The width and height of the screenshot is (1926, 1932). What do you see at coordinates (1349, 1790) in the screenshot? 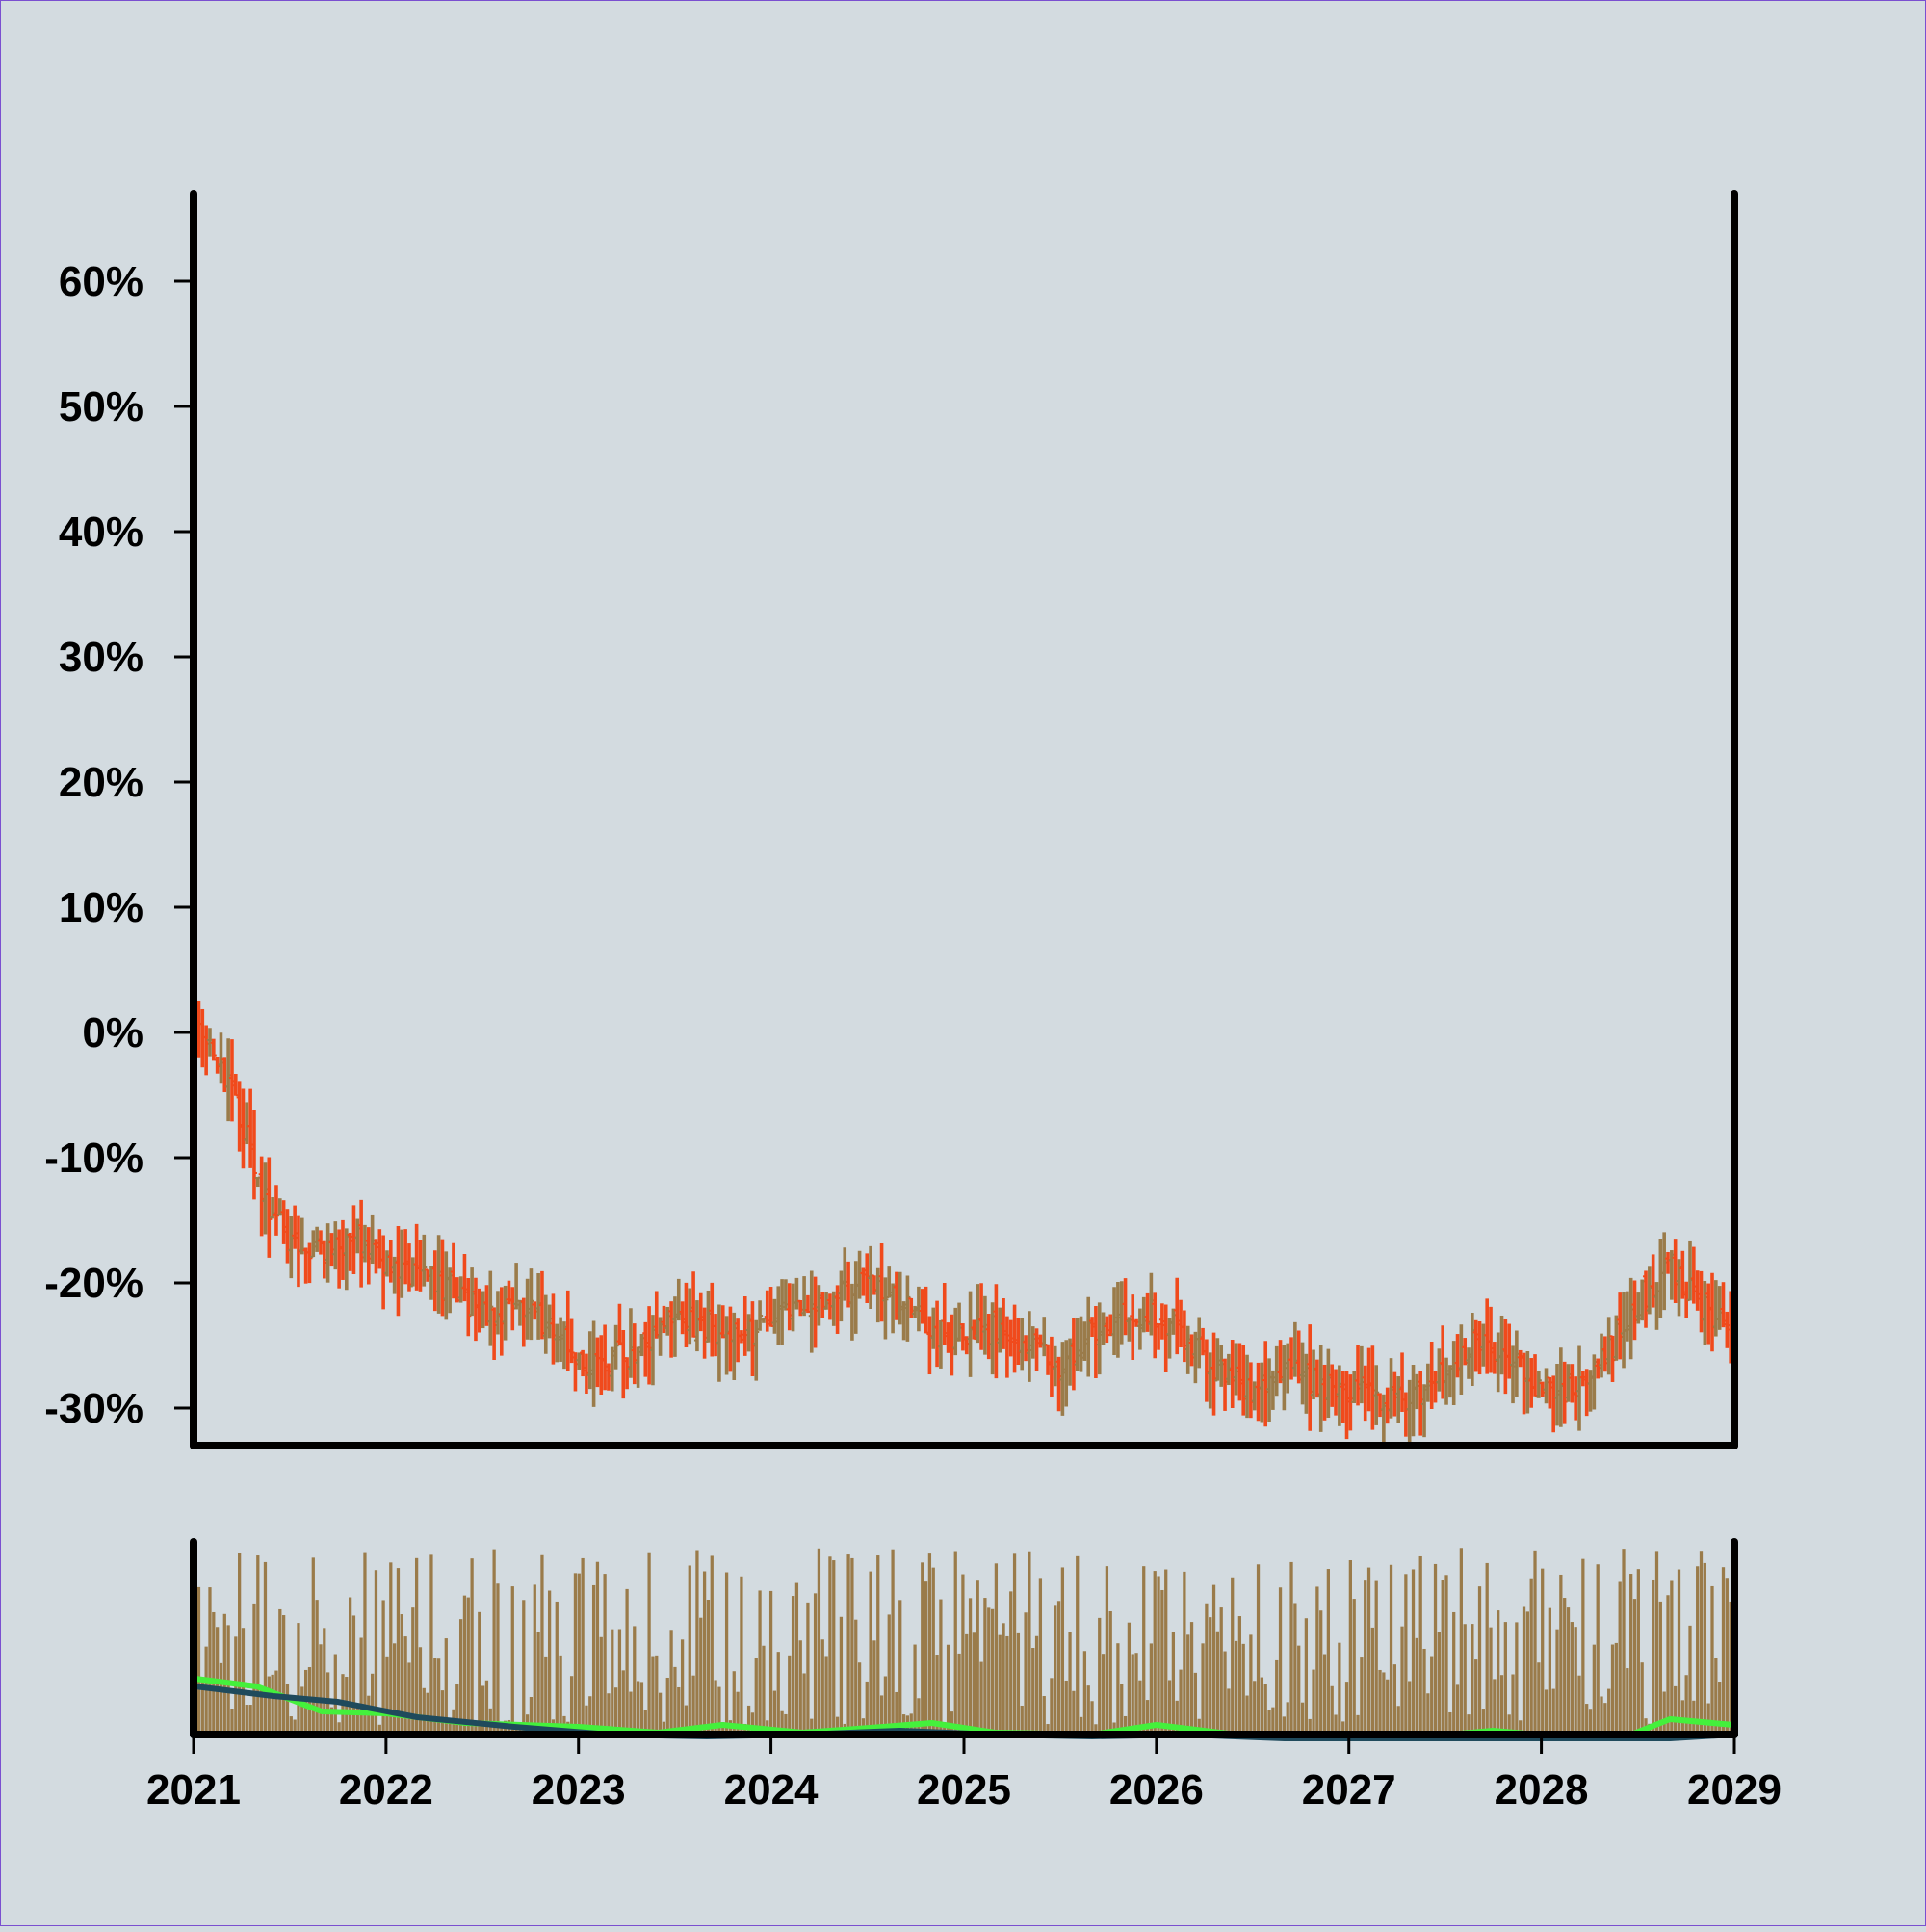
I see `x-tick-label: 2027` at bounding box center [1349, 1790].